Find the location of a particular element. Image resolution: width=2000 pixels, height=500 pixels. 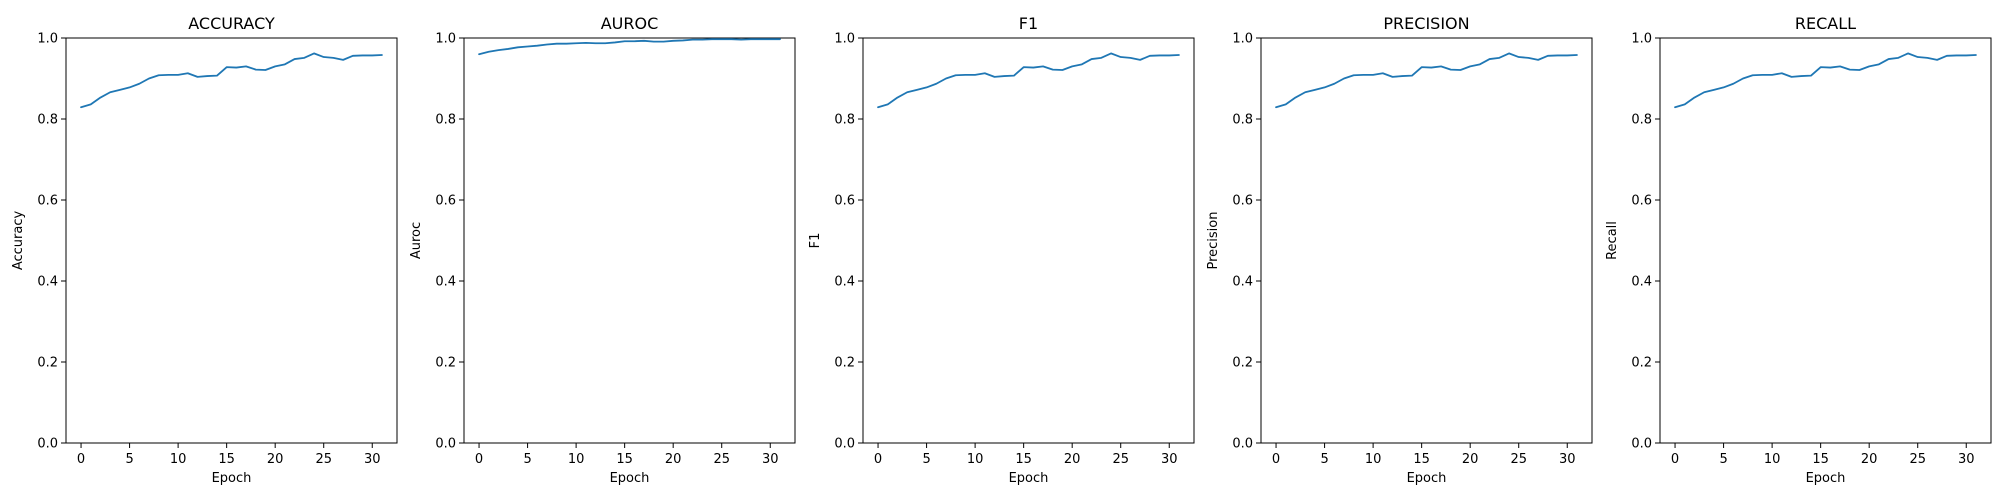

x-tick-label: 5 is located at coordinates (926, 459).